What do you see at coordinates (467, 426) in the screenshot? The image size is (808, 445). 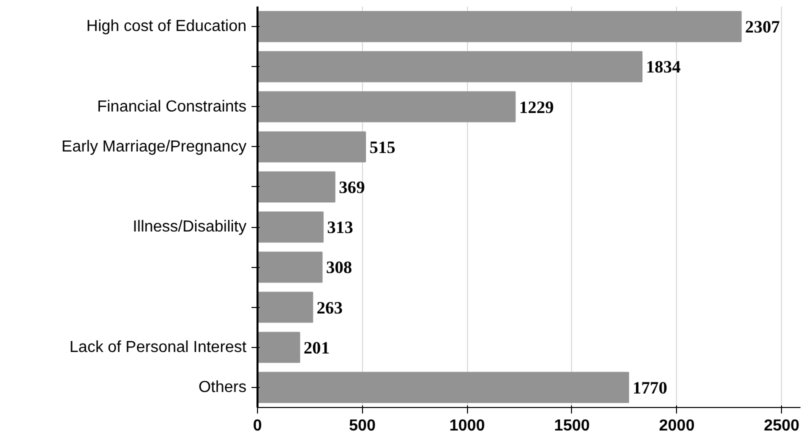 I see `x-tick-label: 1000` at bounding box center [467, 426].